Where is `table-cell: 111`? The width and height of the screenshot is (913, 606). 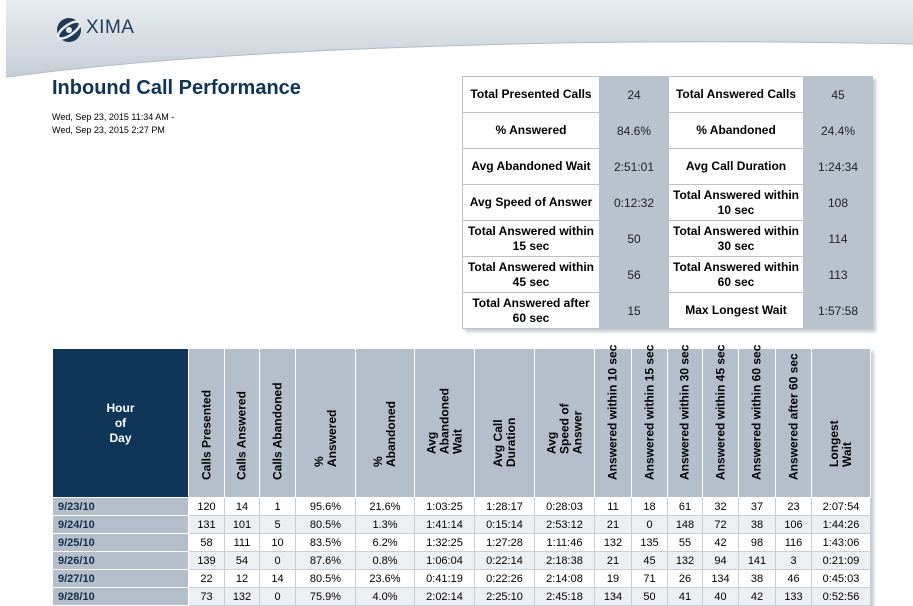 table-cell: 111 is located at coordinates (242, 542).